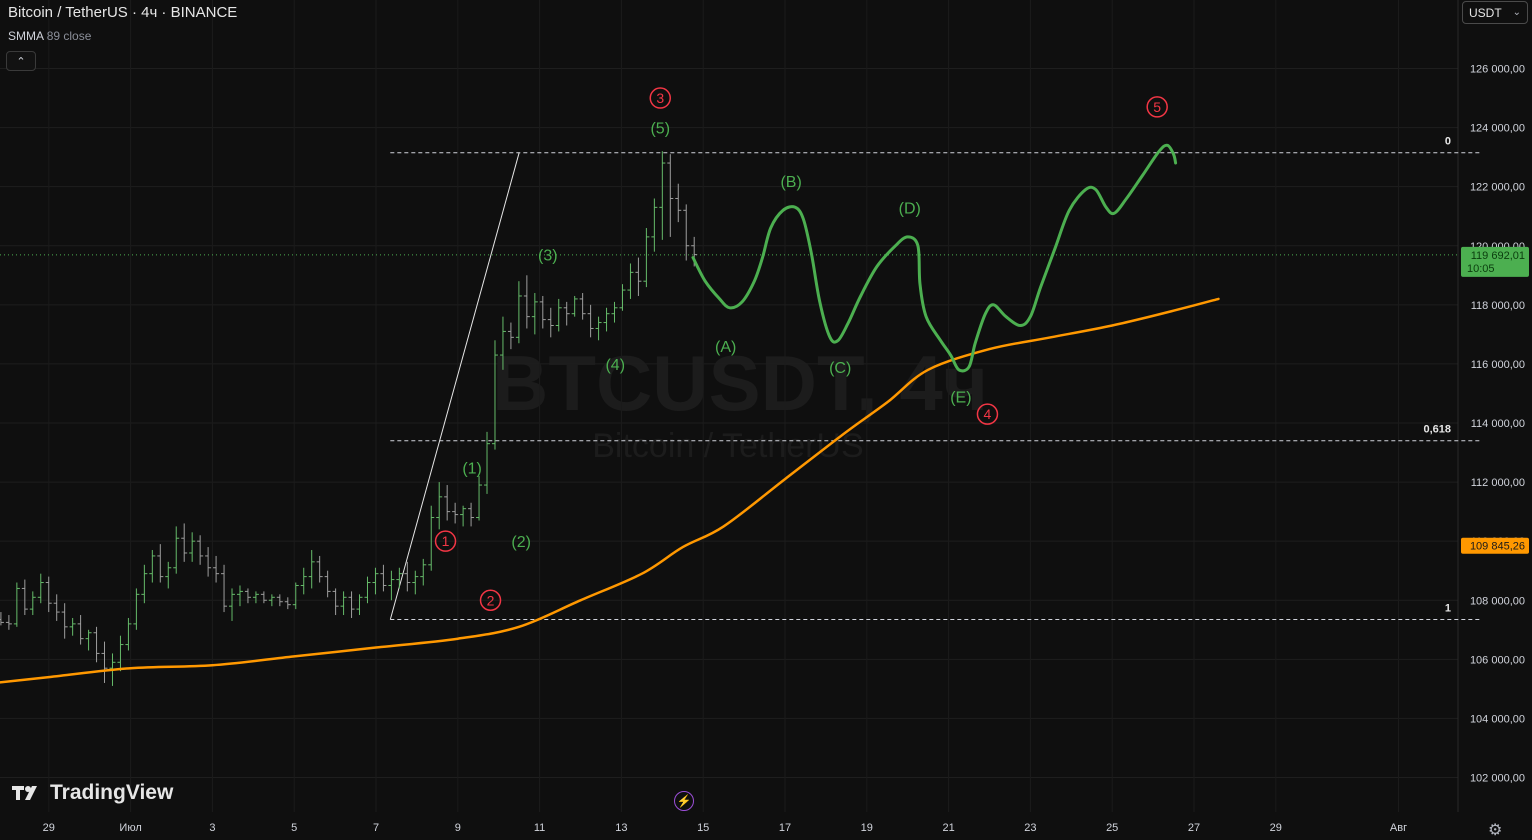  I want to click on time-axis-label: 25, so click(1112, 828).